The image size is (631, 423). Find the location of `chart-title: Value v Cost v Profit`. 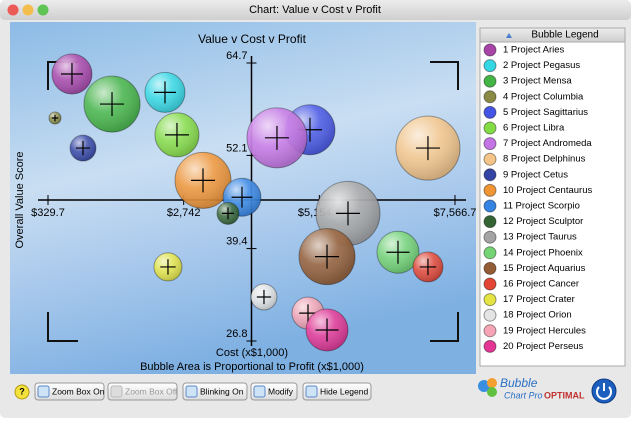

chart-title: Value v Cost v Profit is located at coordinates (252, 39).